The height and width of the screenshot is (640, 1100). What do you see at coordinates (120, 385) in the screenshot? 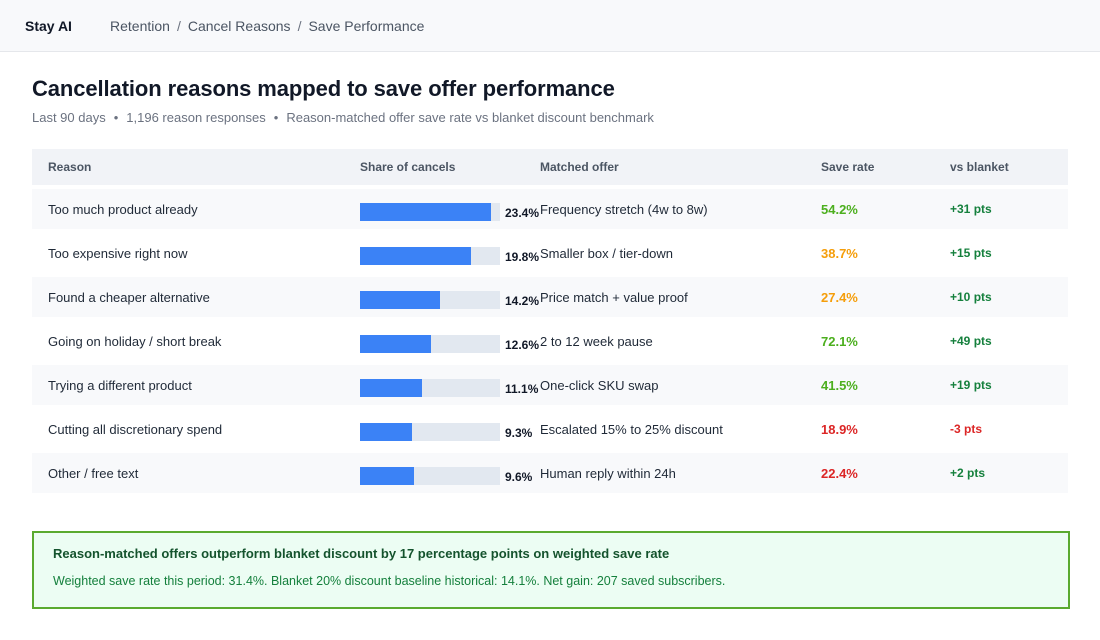
I see `reason-cell: Trying a different product` at bounding box center [120, 385].